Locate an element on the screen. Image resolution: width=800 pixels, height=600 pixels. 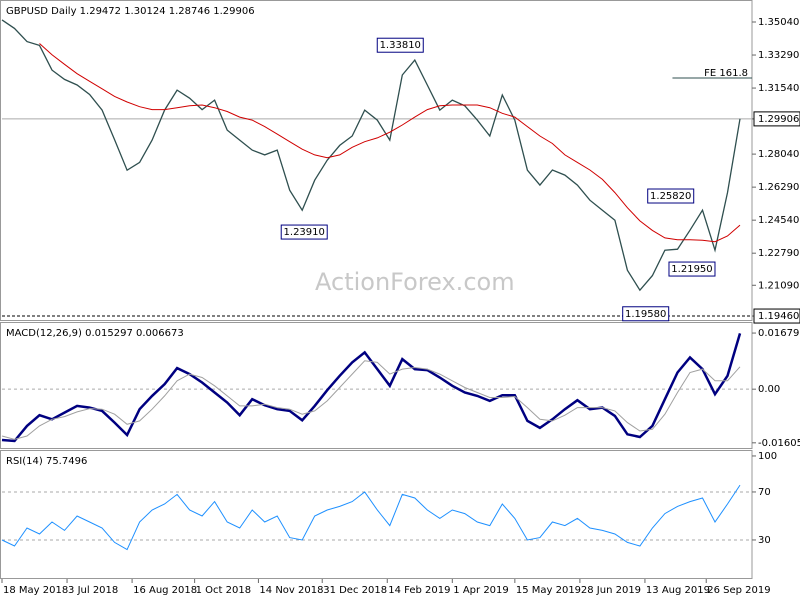
level-label: 1.23910 is located at coordinates (304, 232).